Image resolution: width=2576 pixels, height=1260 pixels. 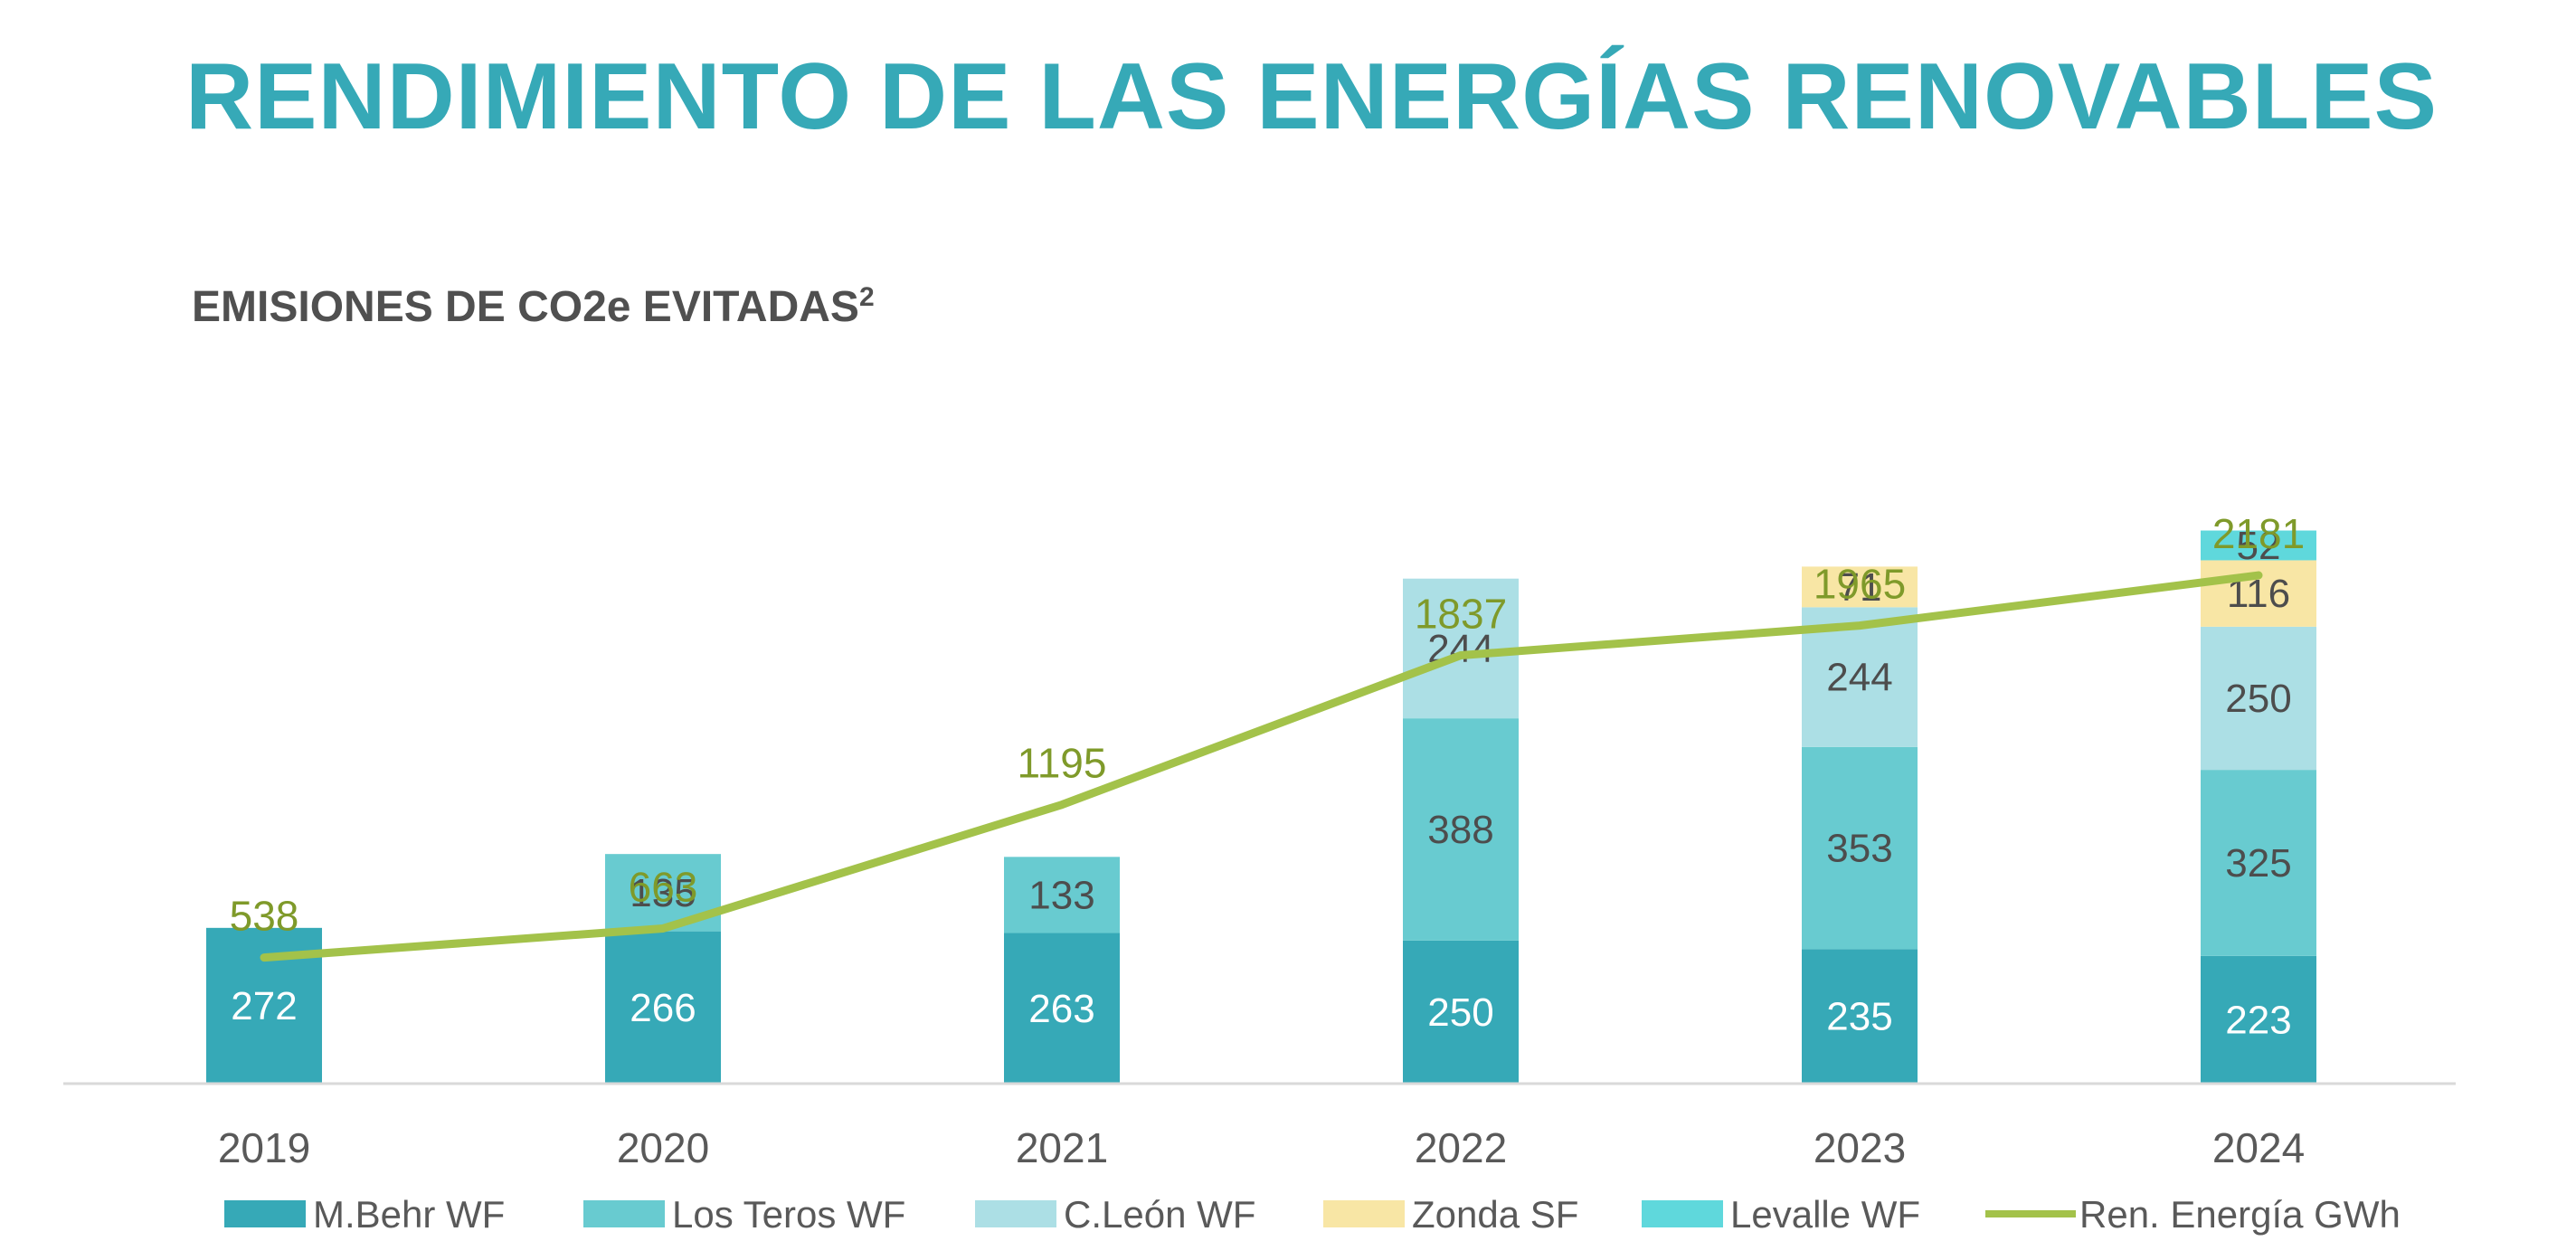 What do you see at coordinates (1859, 678) in the screenshot?
I see `bar-value-label: 244` at bounding box center [1859, 678].